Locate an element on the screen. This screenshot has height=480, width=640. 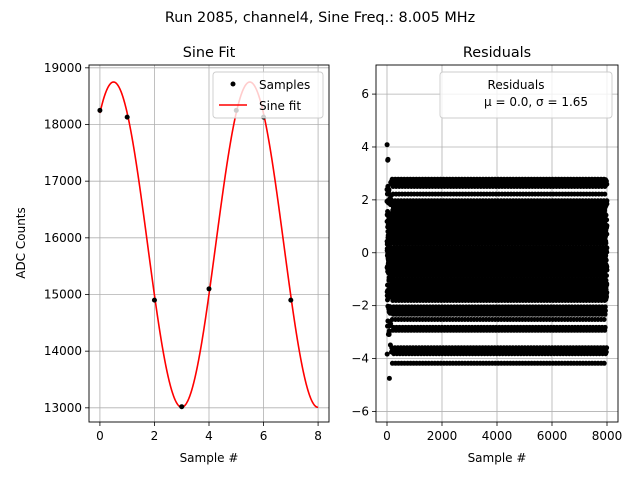
sine-fit-legend-box is located at coordinates (268, 95).